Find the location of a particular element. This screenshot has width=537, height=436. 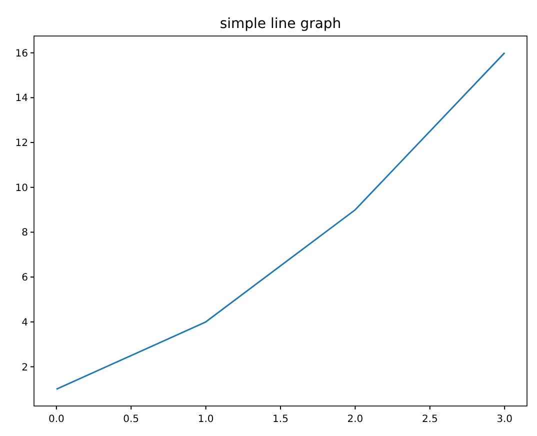

y-tick-label: 2 is located at coordinates (25, 368).